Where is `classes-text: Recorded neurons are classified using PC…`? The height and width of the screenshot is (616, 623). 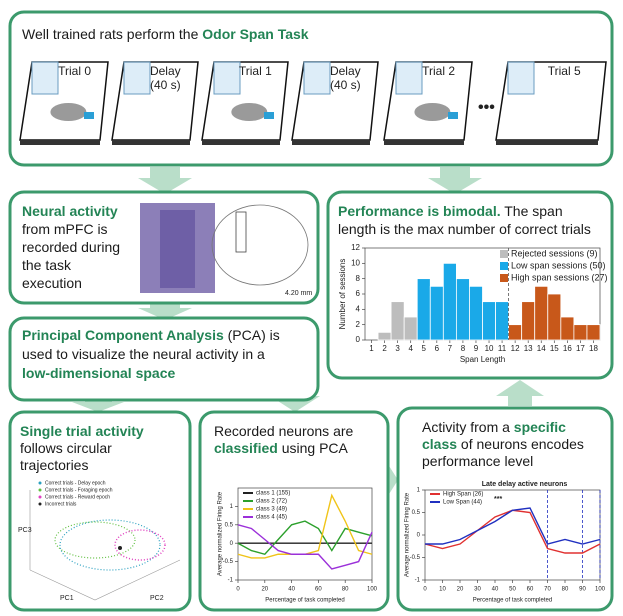
classes-text: Recorded neurons are classified using PC… is located at coordinates (285, 439).